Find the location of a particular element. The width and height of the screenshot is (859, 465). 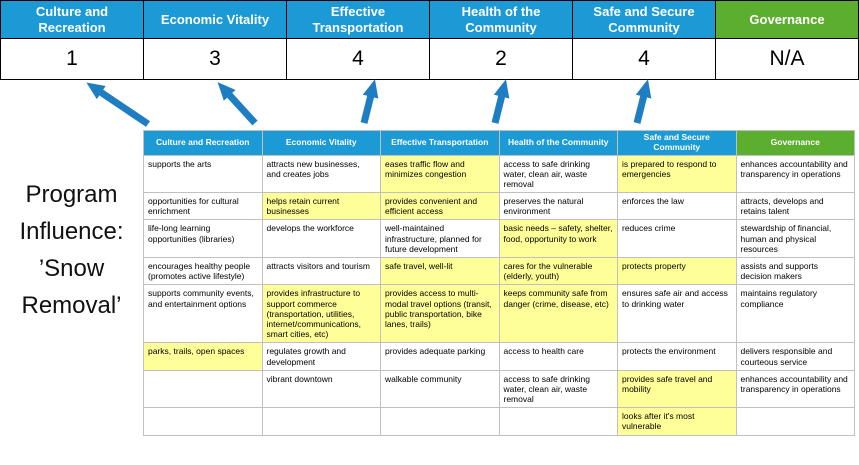

matrix-cell: attracts, develops and retains talent is located at coordinates (795, 206).